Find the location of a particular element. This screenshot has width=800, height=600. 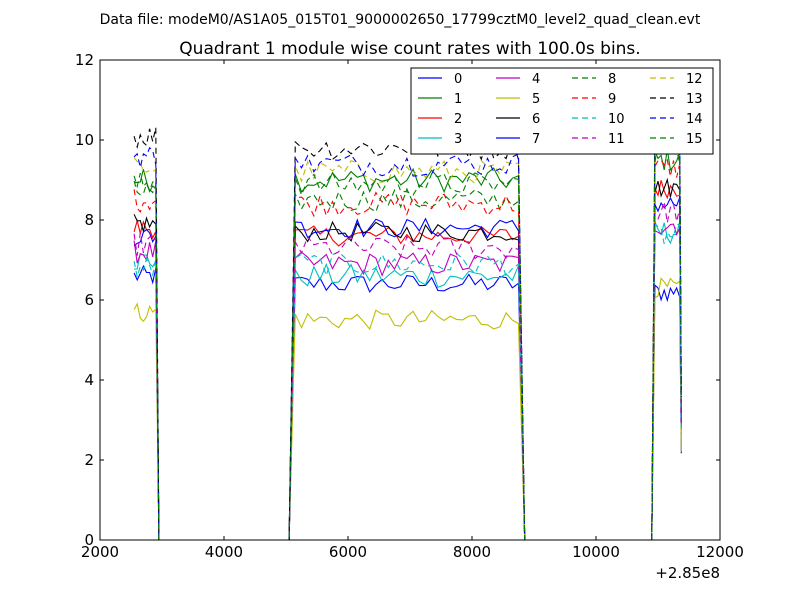

legend-label: 2 is located at coordinates (458, 119).